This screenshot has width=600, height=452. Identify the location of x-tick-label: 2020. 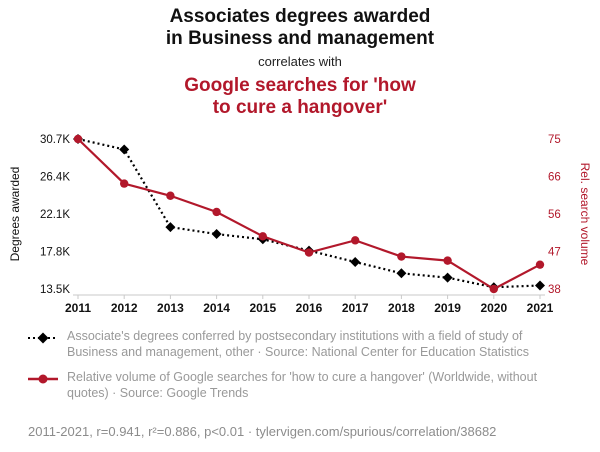
(493, 308).